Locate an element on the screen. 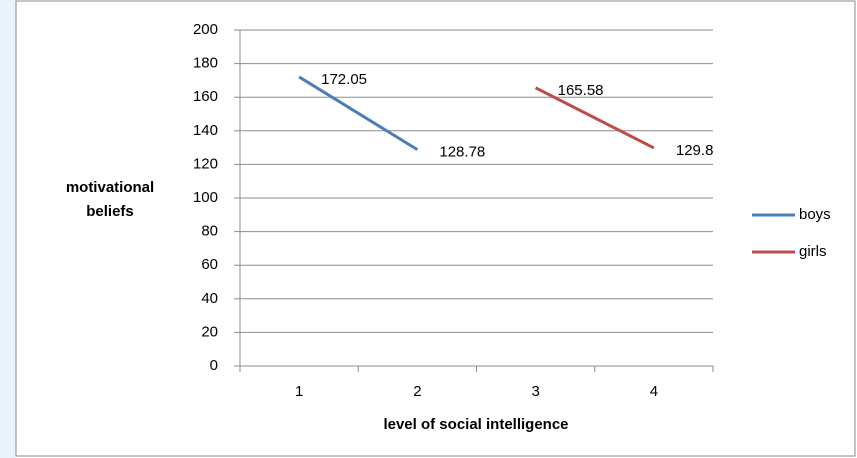 The height and width of the screenshot is (458, 857). y-tick-label: 0 is located at coordinates (214, 365).